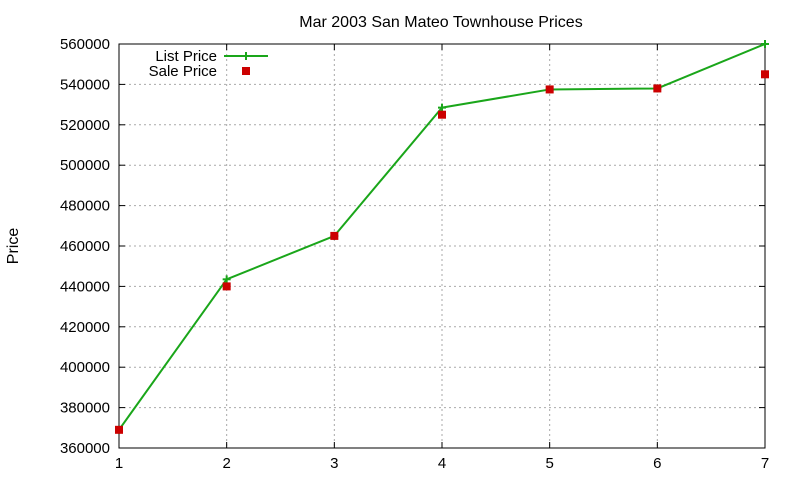  Describe the element at coordinates (119, 463) in the screenshot. I see `x-tick-label: 1` at that location.